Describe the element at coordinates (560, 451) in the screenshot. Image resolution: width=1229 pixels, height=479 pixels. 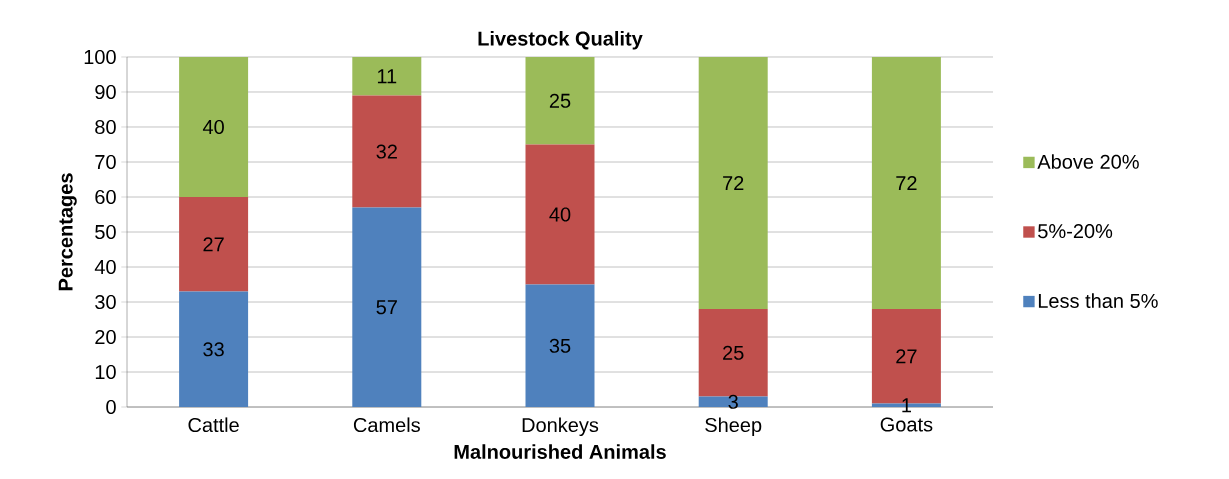
I see `x-axis-title: Malnourished Animals` at that location.